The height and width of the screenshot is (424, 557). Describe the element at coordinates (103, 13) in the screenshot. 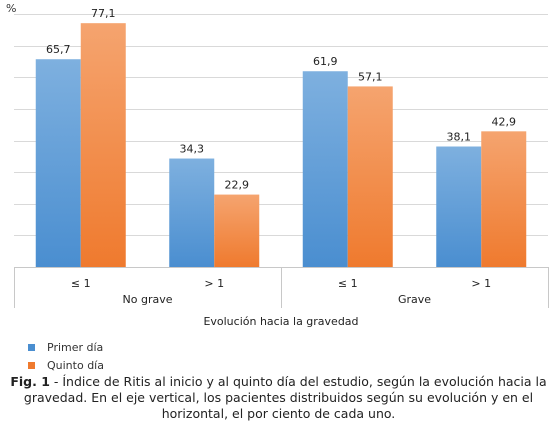

I see `data-label: 77,1` at that location.